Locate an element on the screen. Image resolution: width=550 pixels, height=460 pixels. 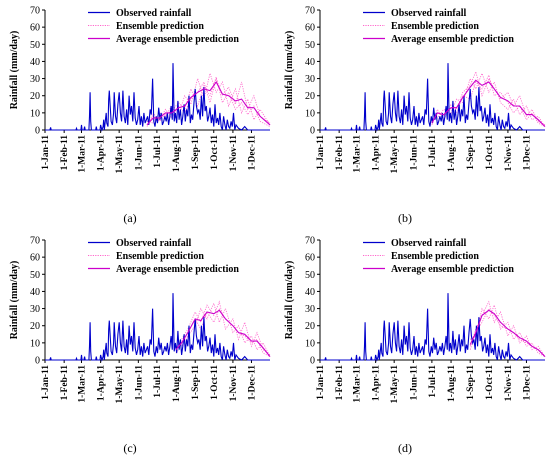
panel-label: (b) is located at coordinates (405, 218).